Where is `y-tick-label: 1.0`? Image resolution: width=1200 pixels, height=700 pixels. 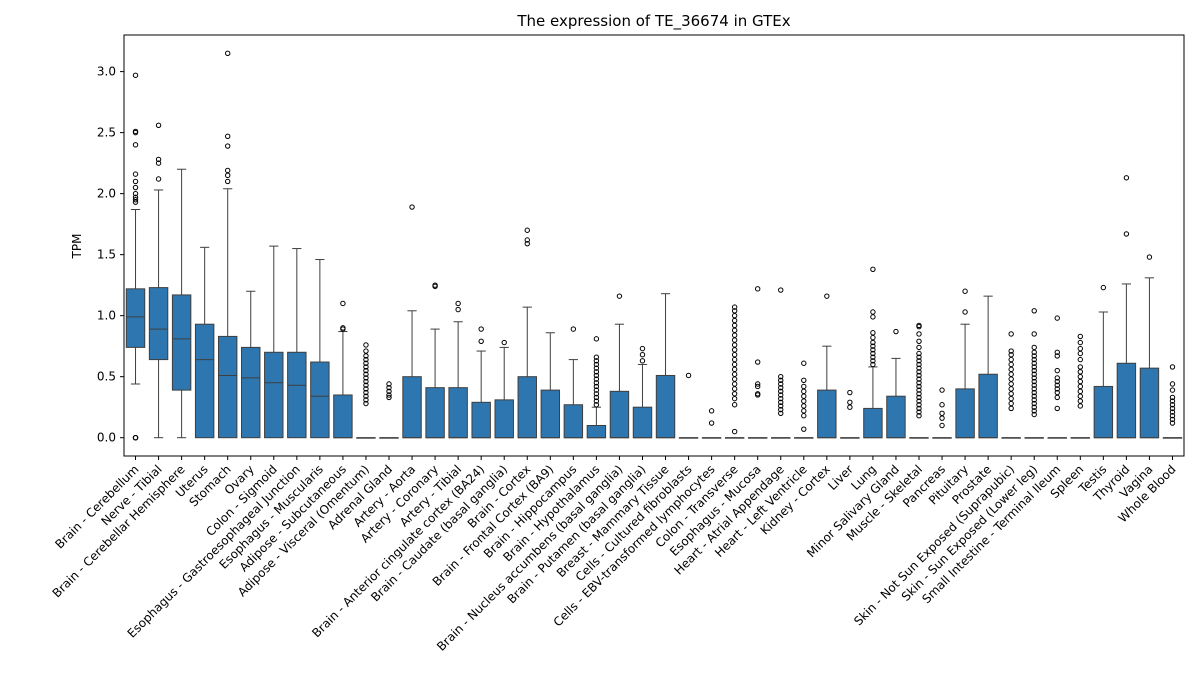
y-tick-label: 1.0 is located at coordinates (106, 316).